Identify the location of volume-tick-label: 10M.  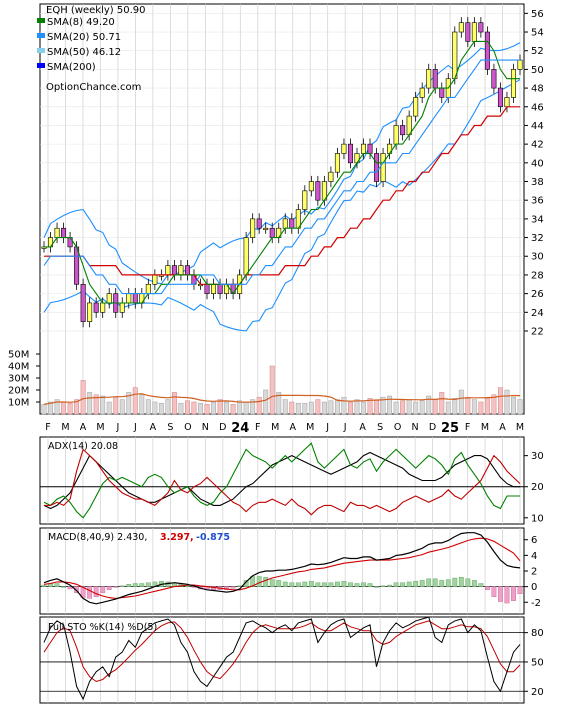
(18, 403).